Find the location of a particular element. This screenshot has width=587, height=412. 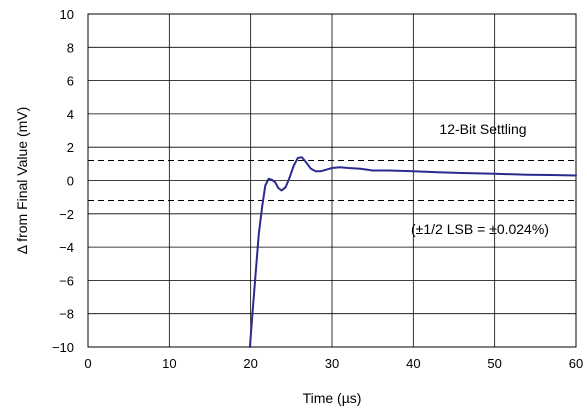

y-tick-label: 8 is located at coordinates (70, 47).